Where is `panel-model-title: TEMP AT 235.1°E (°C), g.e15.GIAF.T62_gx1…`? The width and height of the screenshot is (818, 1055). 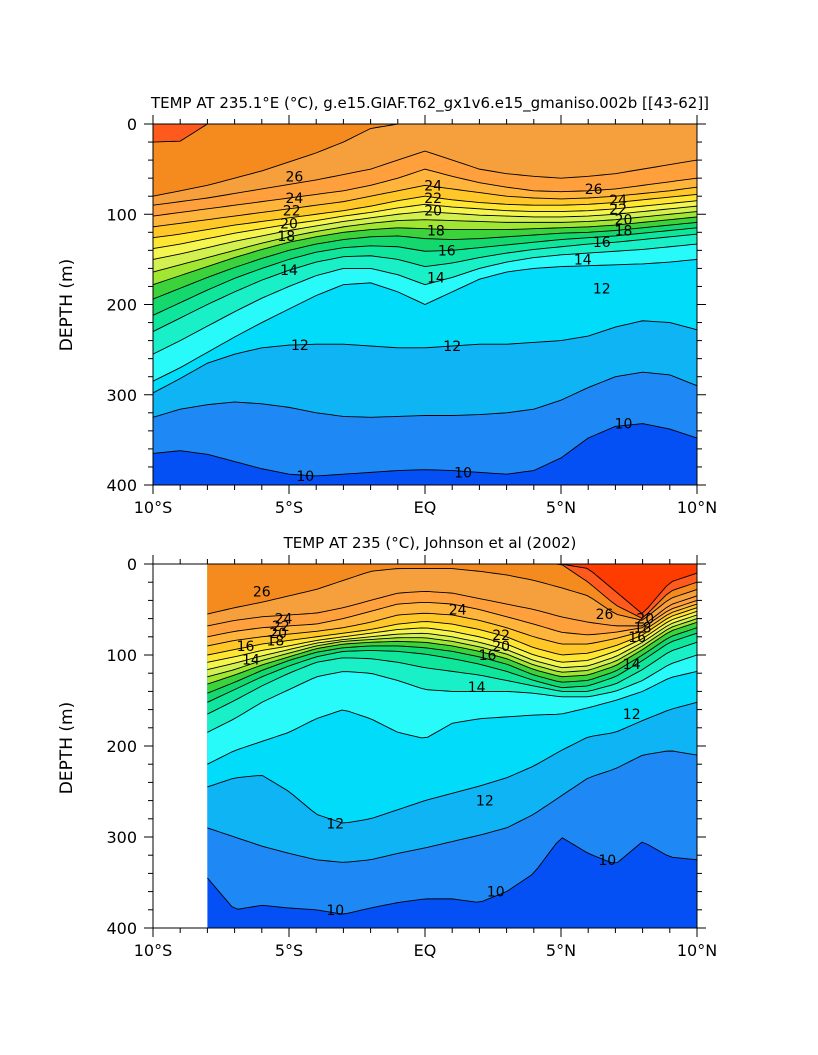
panel-model-title: TEMP AT 235.1°E (°C), g.e15.GIAF.T62_gx1… is located at coordinates (429, 103).